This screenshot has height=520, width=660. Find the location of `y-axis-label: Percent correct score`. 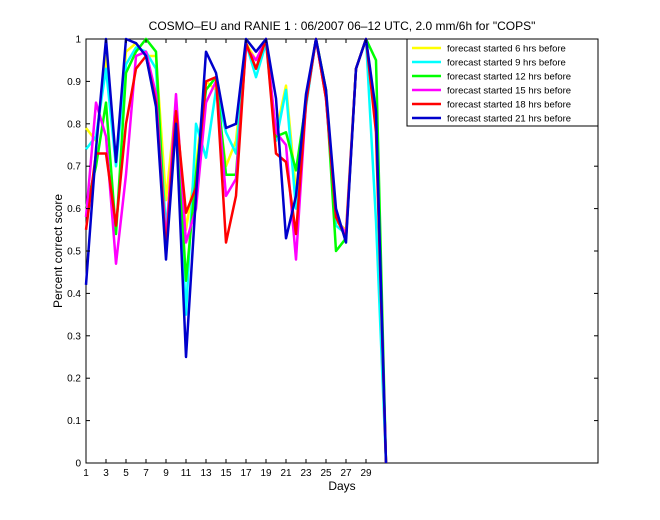

y-axis-label: Percent correct score is located at coordinates (58, 251).